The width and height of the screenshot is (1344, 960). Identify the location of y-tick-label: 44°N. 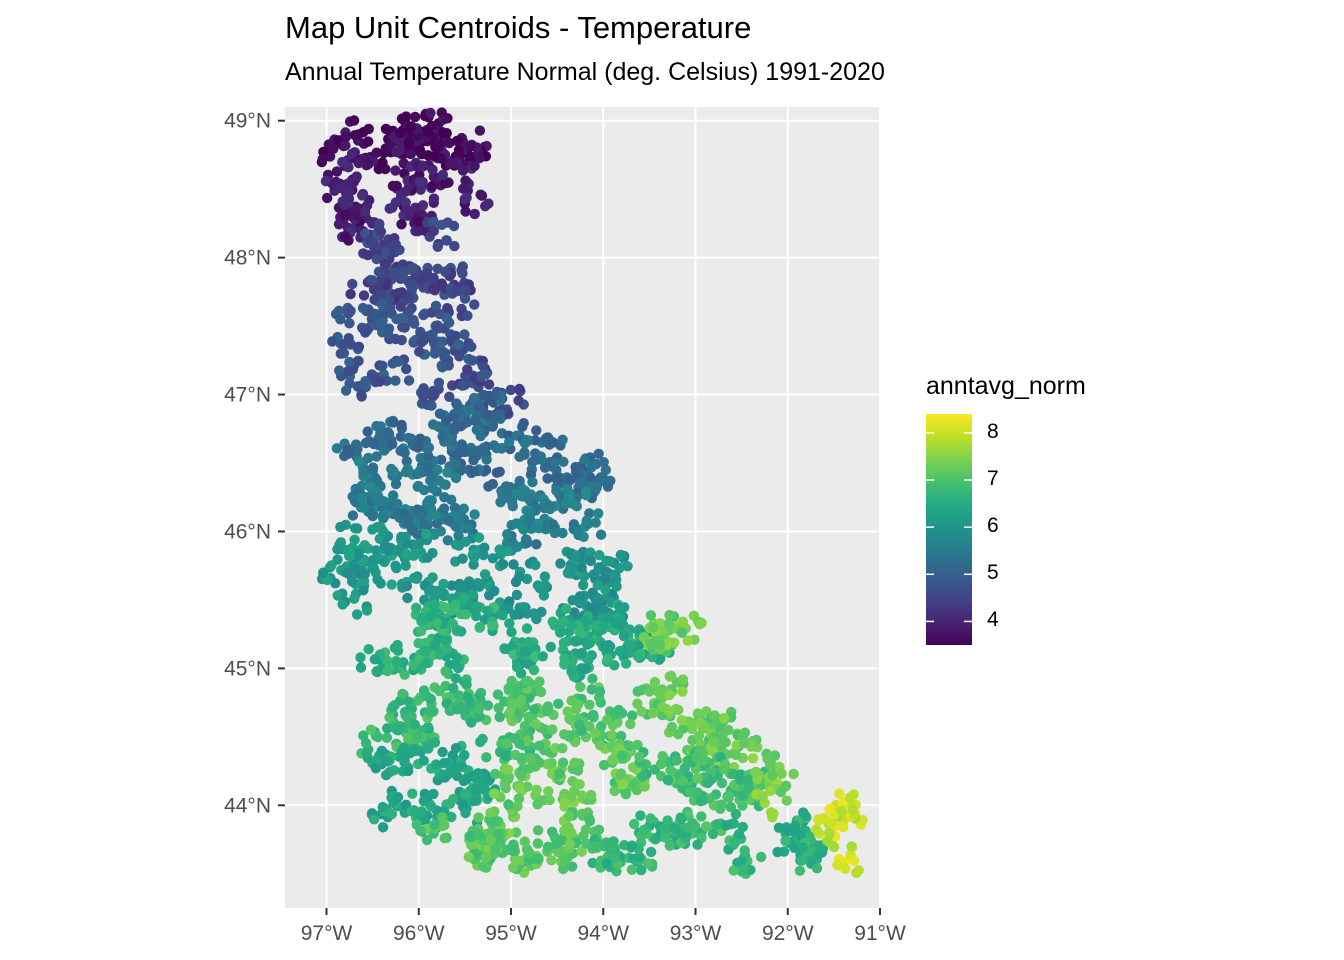
(247, 805).